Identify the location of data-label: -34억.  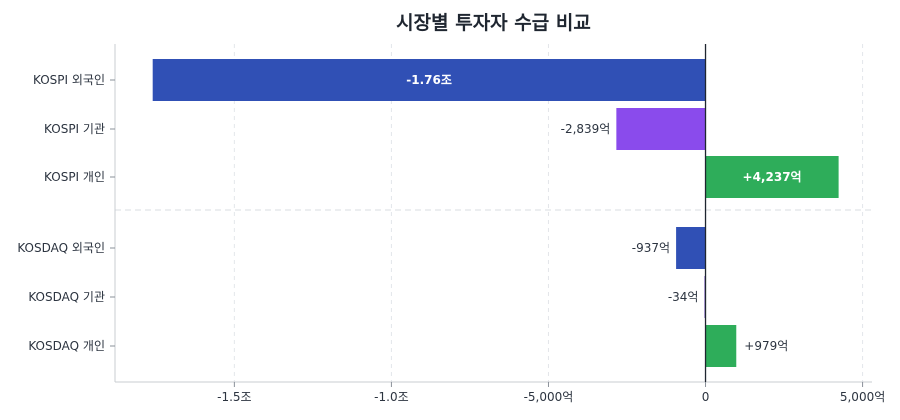
(683, 297).